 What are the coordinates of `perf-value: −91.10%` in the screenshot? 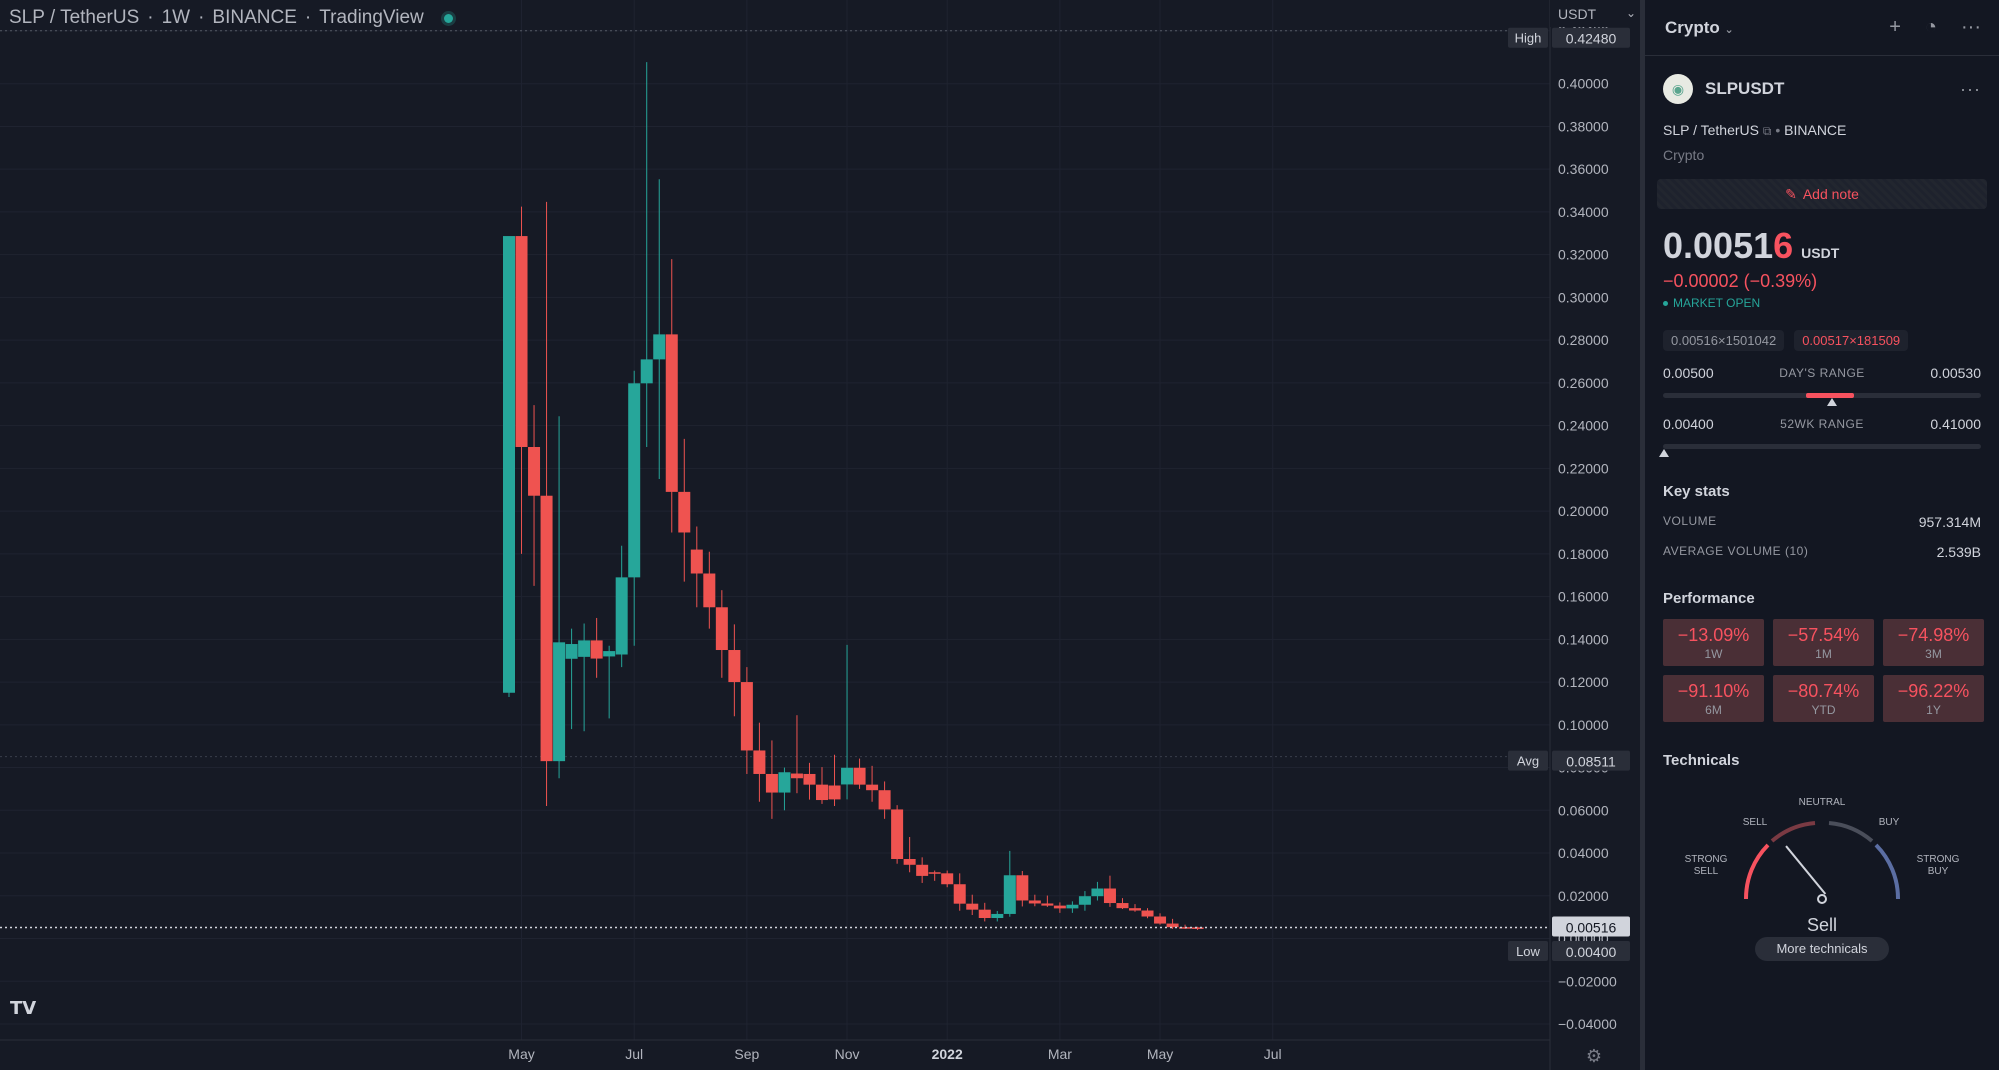 It's located at (1713, 690).